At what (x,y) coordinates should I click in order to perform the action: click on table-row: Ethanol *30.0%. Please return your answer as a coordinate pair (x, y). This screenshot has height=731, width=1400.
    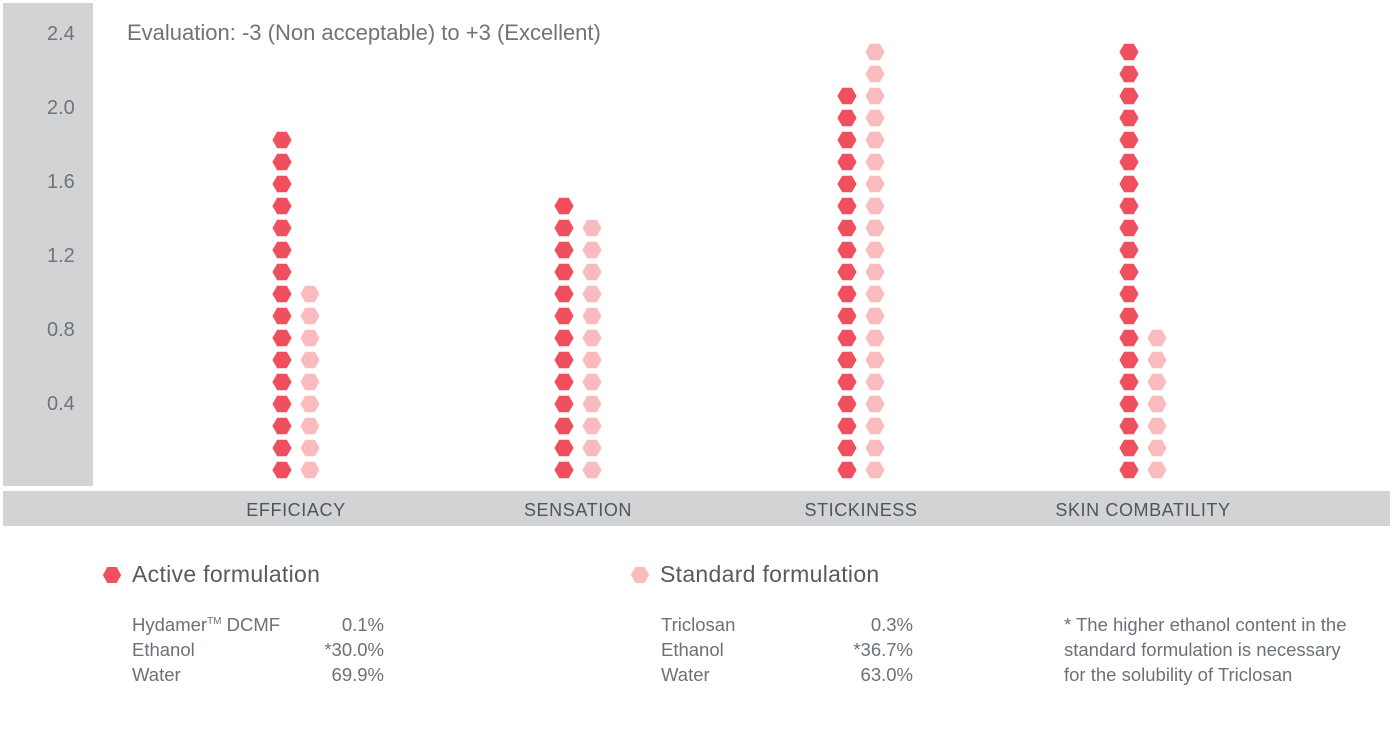
    Looking at the image, I should click on (258, 649).